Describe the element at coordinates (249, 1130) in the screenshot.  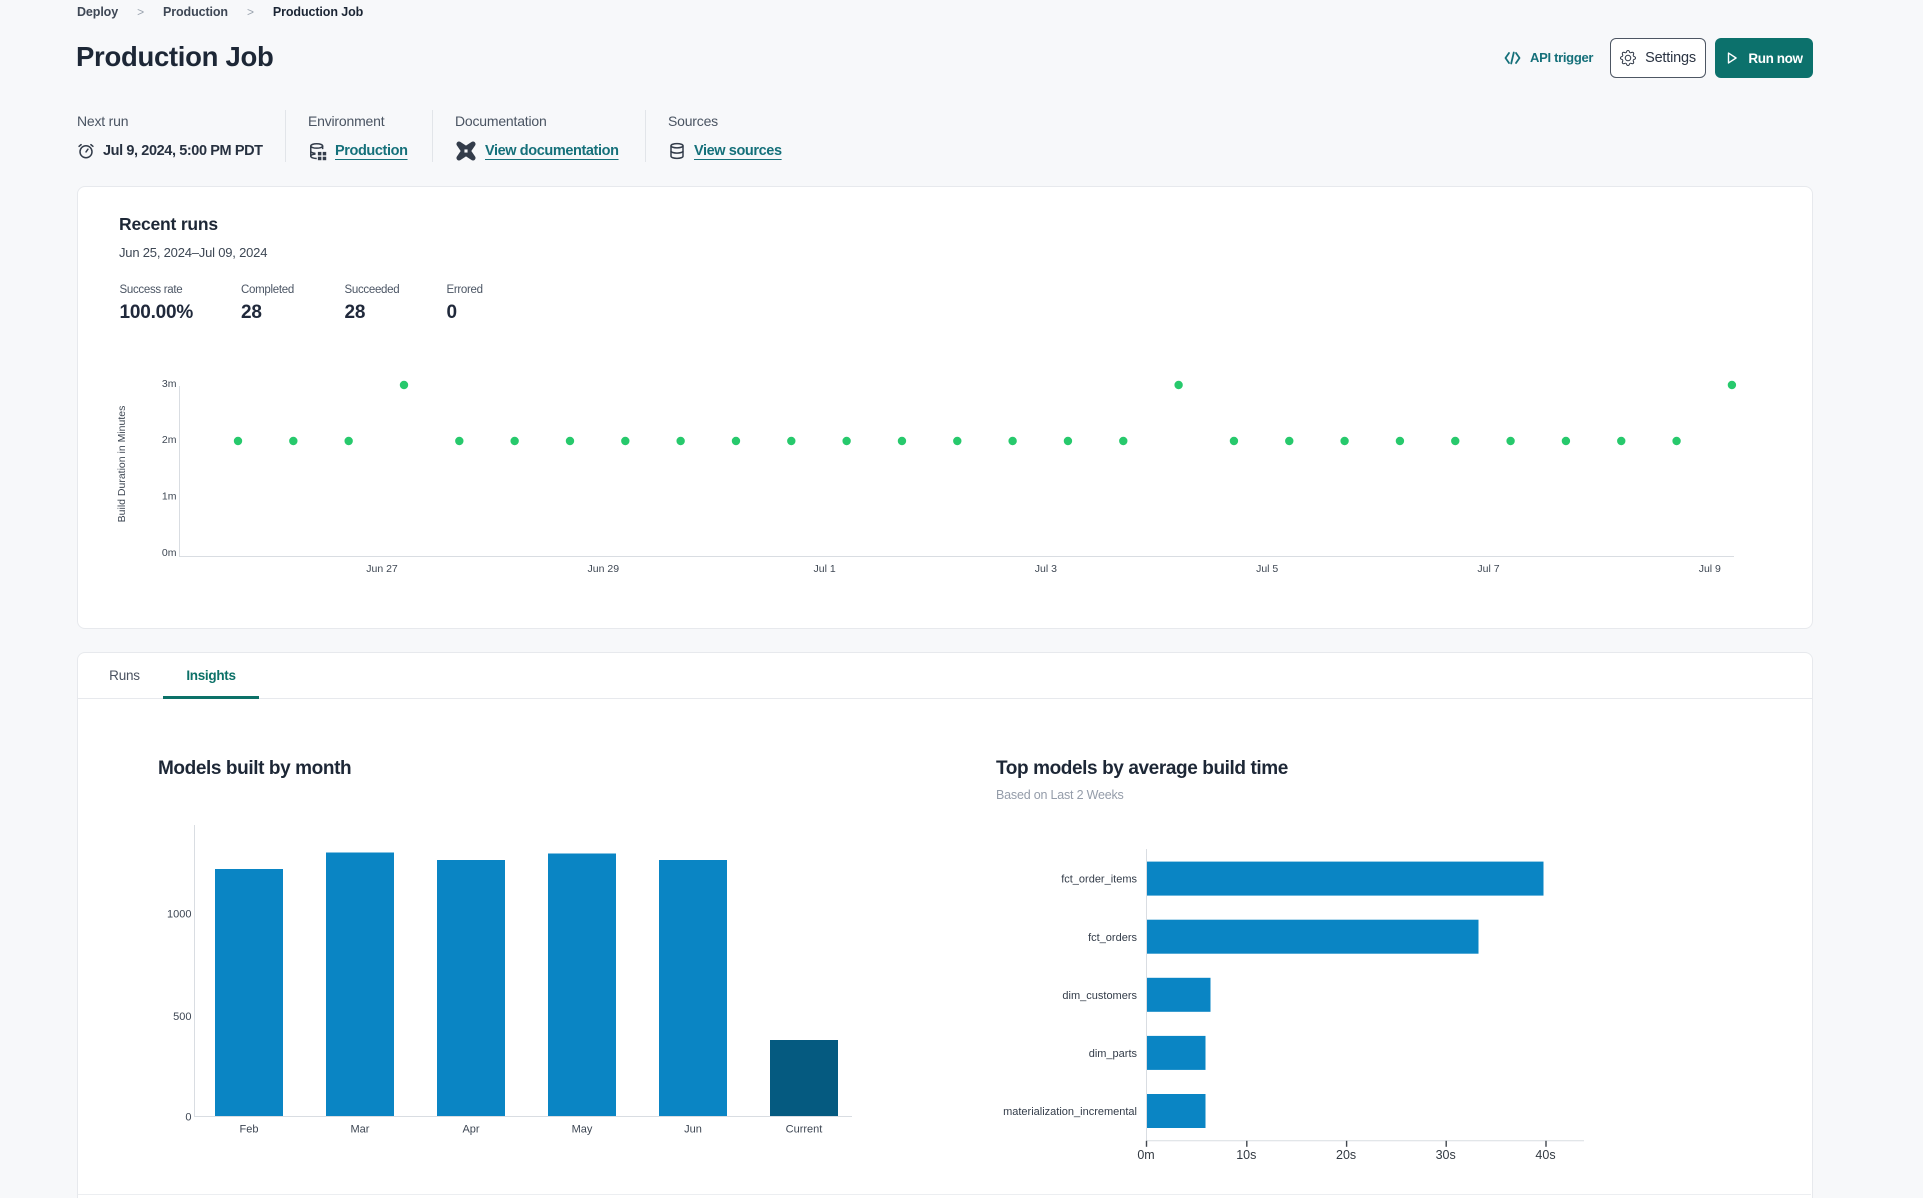
I see `svg-text: Feb` at that location.